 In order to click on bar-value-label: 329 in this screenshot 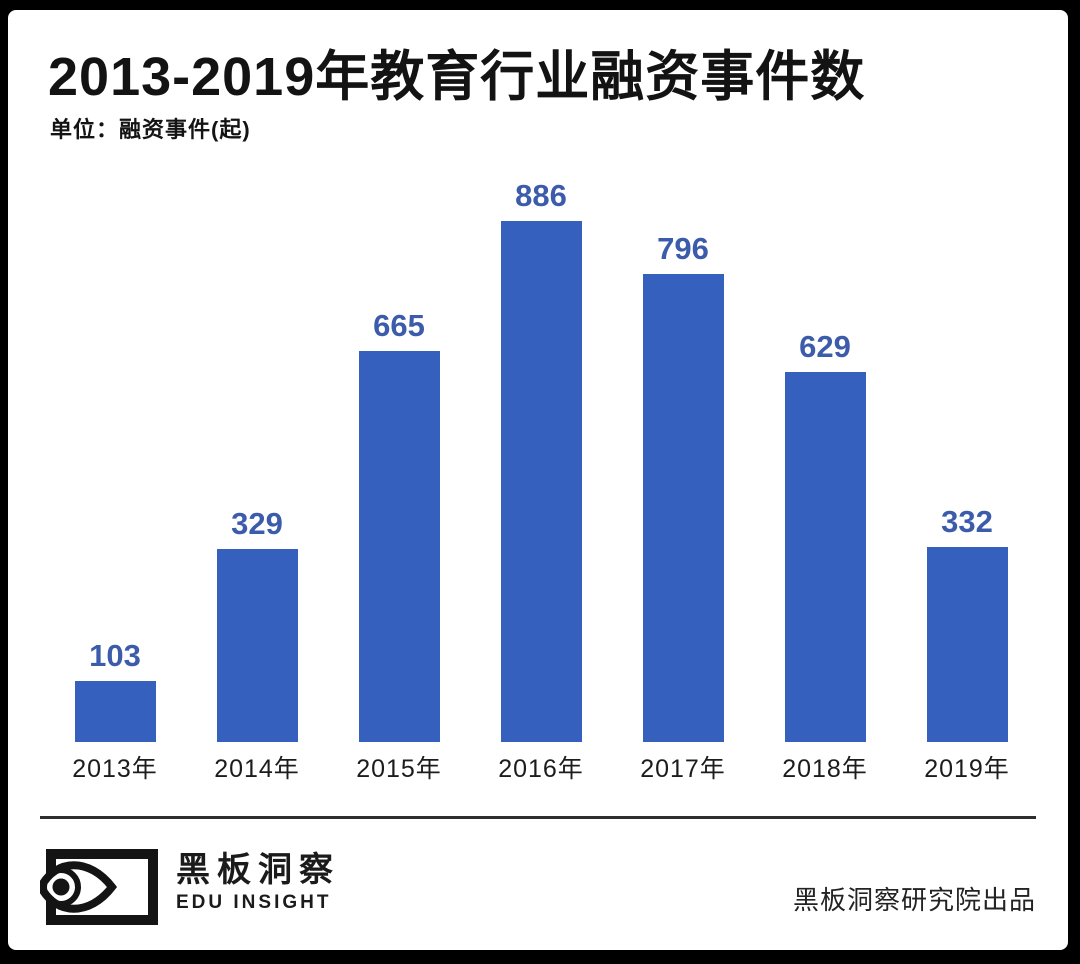, I will do `click(257, 523)`.